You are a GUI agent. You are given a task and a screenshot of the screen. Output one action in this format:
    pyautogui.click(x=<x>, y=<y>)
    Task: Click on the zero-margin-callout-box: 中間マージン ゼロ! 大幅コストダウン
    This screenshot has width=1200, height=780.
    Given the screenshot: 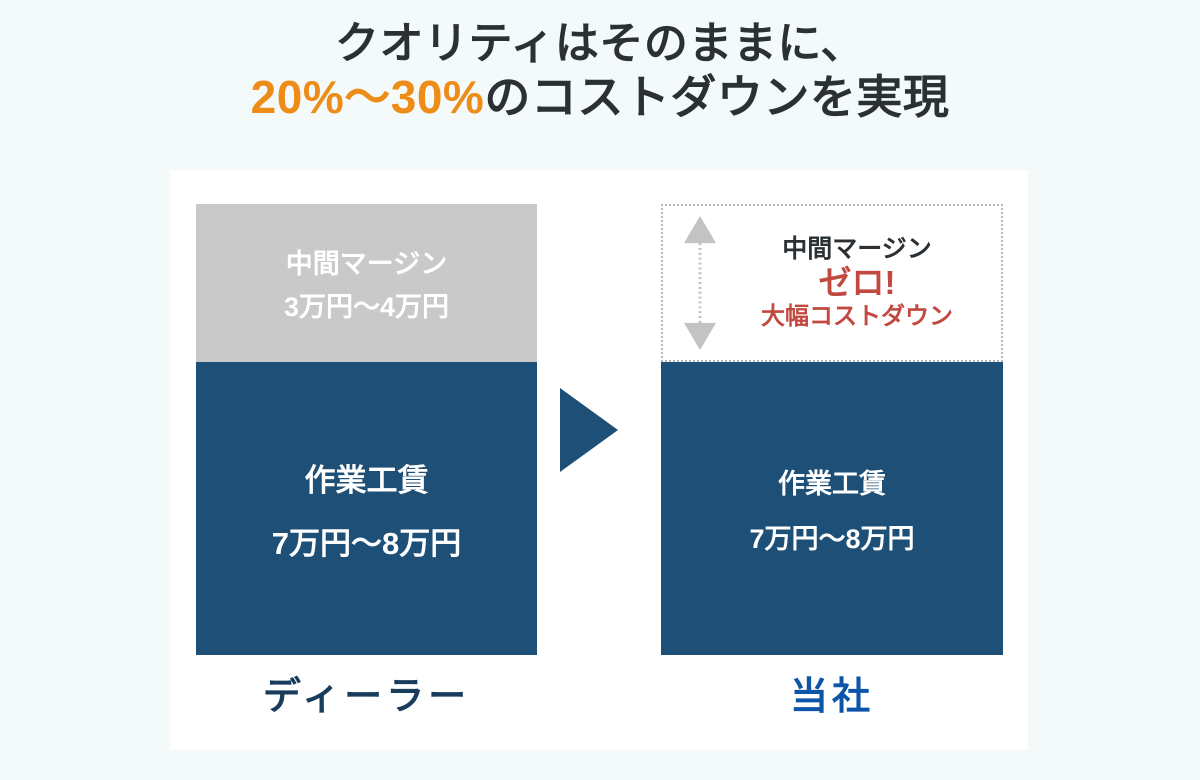 What is the action you would take?
    pyautogui.click(x=832, y=283)
    